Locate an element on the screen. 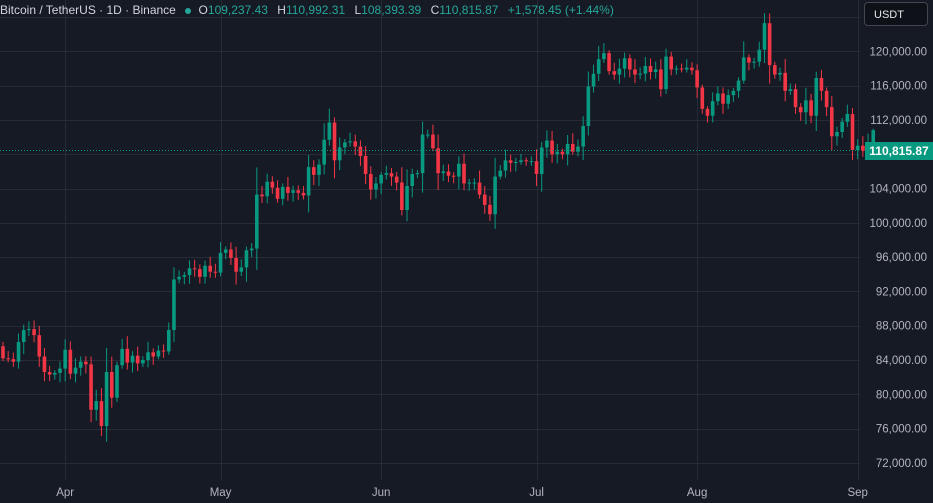 The width and height of the screenshot is (933, 503). currency-button: USDT is located at coordinates (896, 14).